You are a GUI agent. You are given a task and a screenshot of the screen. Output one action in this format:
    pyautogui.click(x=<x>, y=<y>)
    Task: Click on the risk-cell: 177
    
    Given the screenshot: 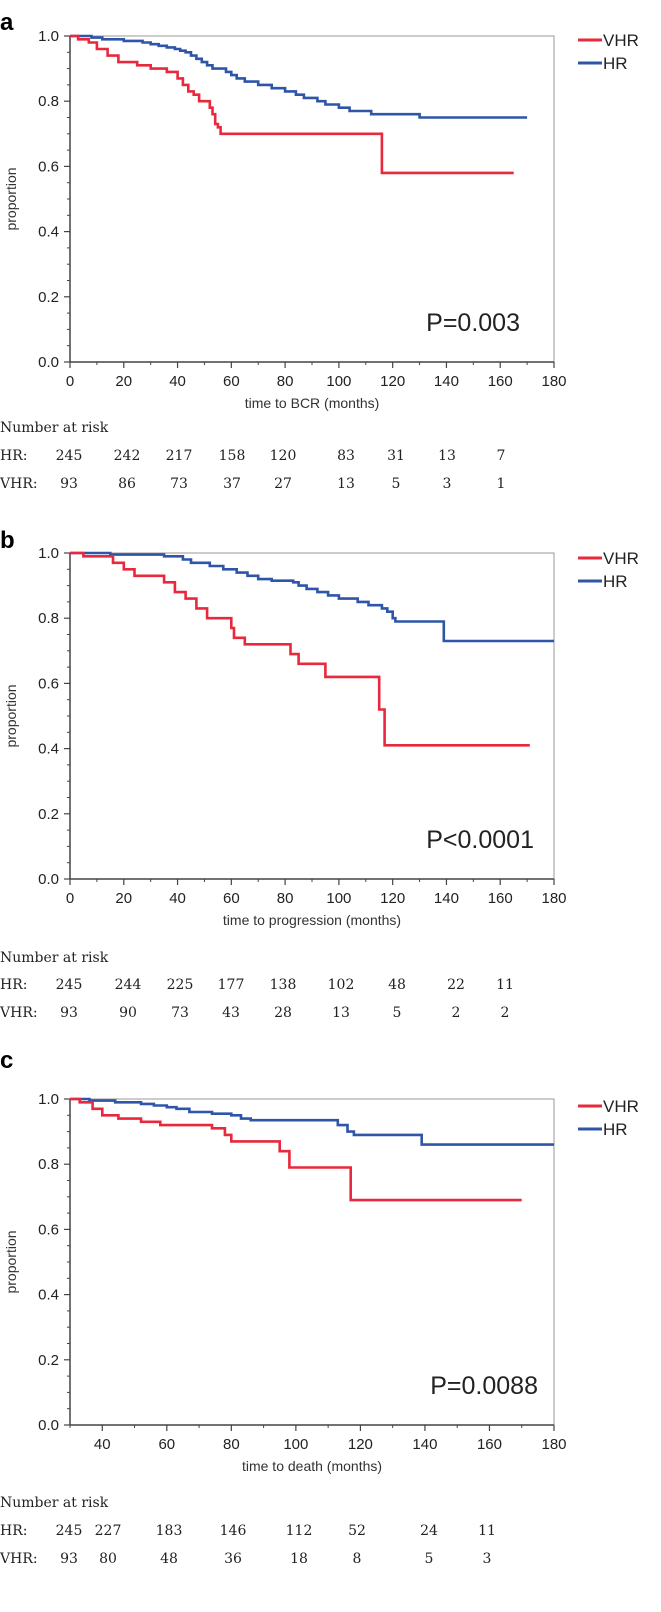 What is the action you would take?
    pyautogui.click(x=231, y=985)
    